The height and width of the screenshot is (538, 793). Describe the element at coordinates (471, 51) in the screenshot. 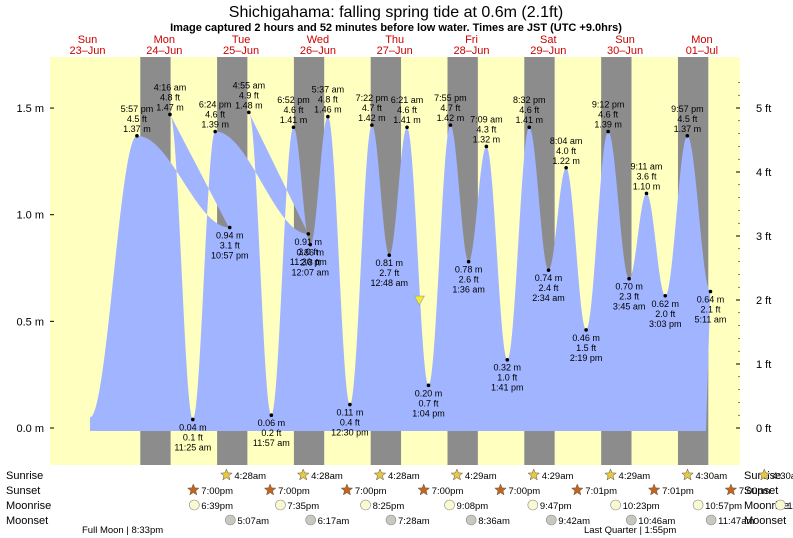

I see `day-date: 28–Jun` at that location.